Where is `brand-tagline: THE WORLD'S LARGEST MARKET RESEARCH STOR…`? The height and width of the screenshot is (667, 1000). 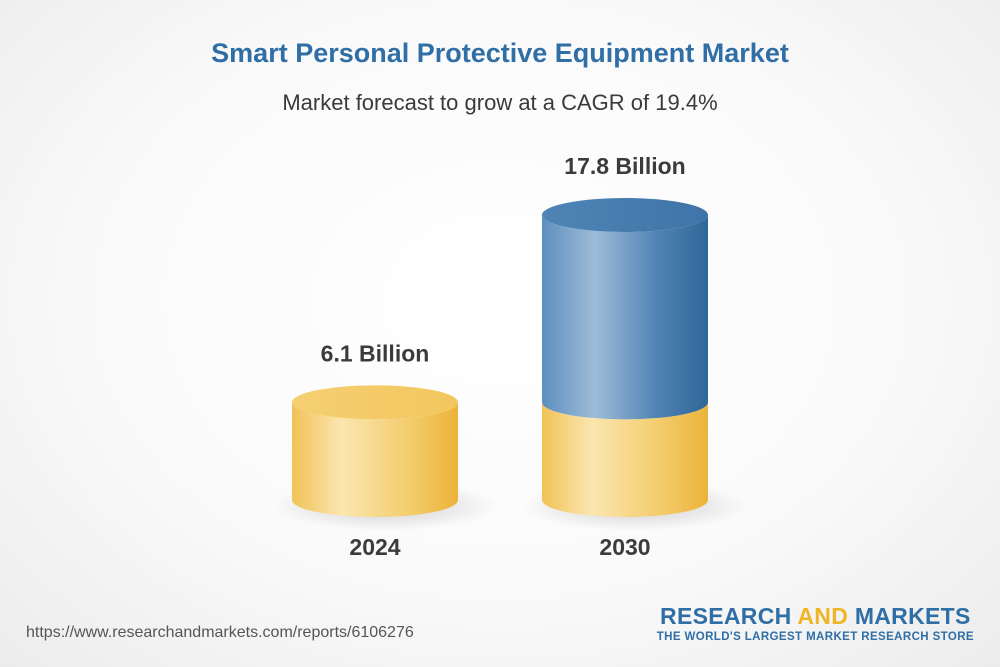 brand-tagline: THE WORLD'S LARGEST MARKET RESEARCH STOR… is located at coordinates (815, 637).